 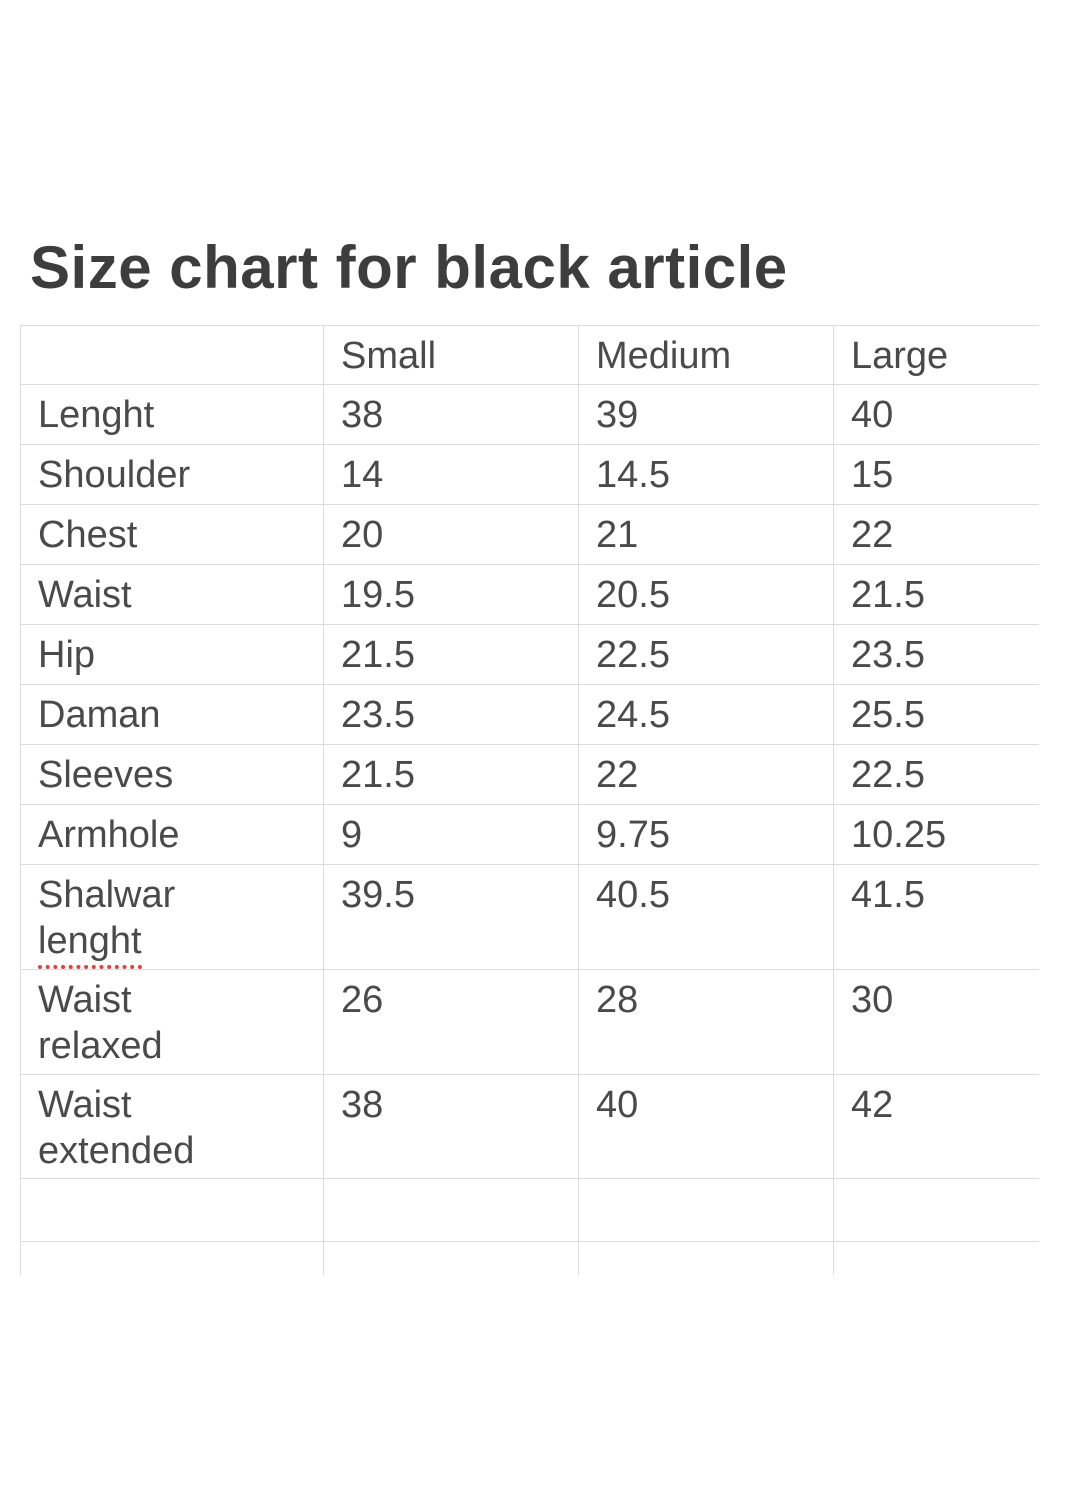 I want to click on value-cell: 39.5, so click(x=451, y=917).